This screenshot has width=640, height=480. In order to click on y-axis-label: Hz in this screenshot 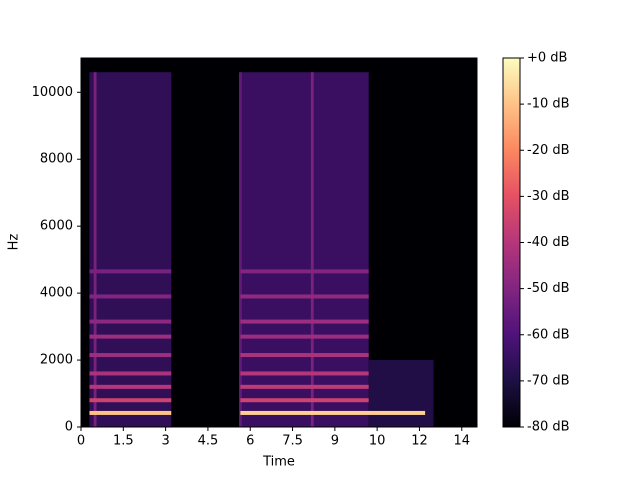, I will do `click(14, 242)`.